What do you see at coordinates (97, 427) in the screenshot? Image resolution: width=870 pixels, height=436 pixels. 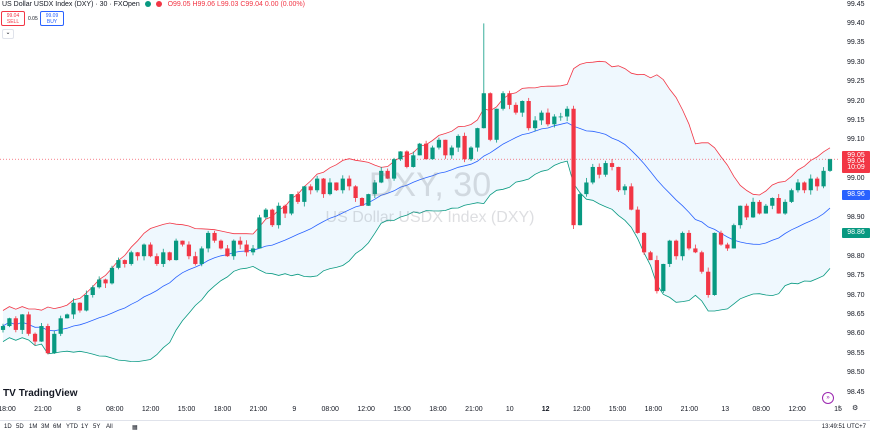 I see `range-button-5y: 5Y` at bounding box center [97, 427].